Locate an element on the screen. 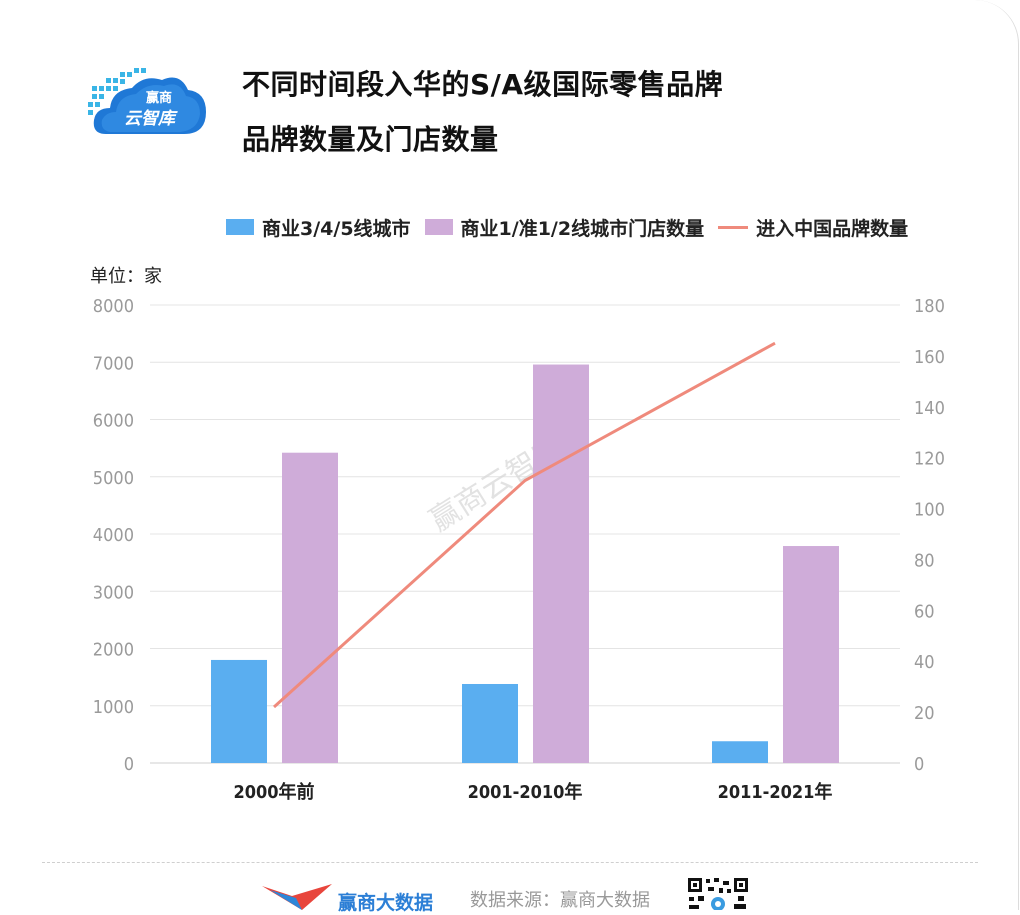 This screenshot has width=1020, height=915. chart-legend: 商业3/4/5线城市 商业1/准1/2线城市门店数量 进入中国品牌数量 is located at coordinates (574, 227).